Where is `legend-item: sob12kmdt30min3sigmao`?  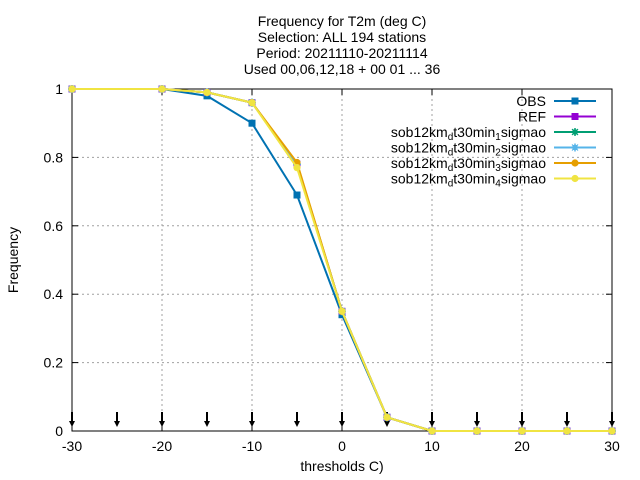
legend-item: sob12kmdt30min3sigmao is located at coordinates (493, 164).